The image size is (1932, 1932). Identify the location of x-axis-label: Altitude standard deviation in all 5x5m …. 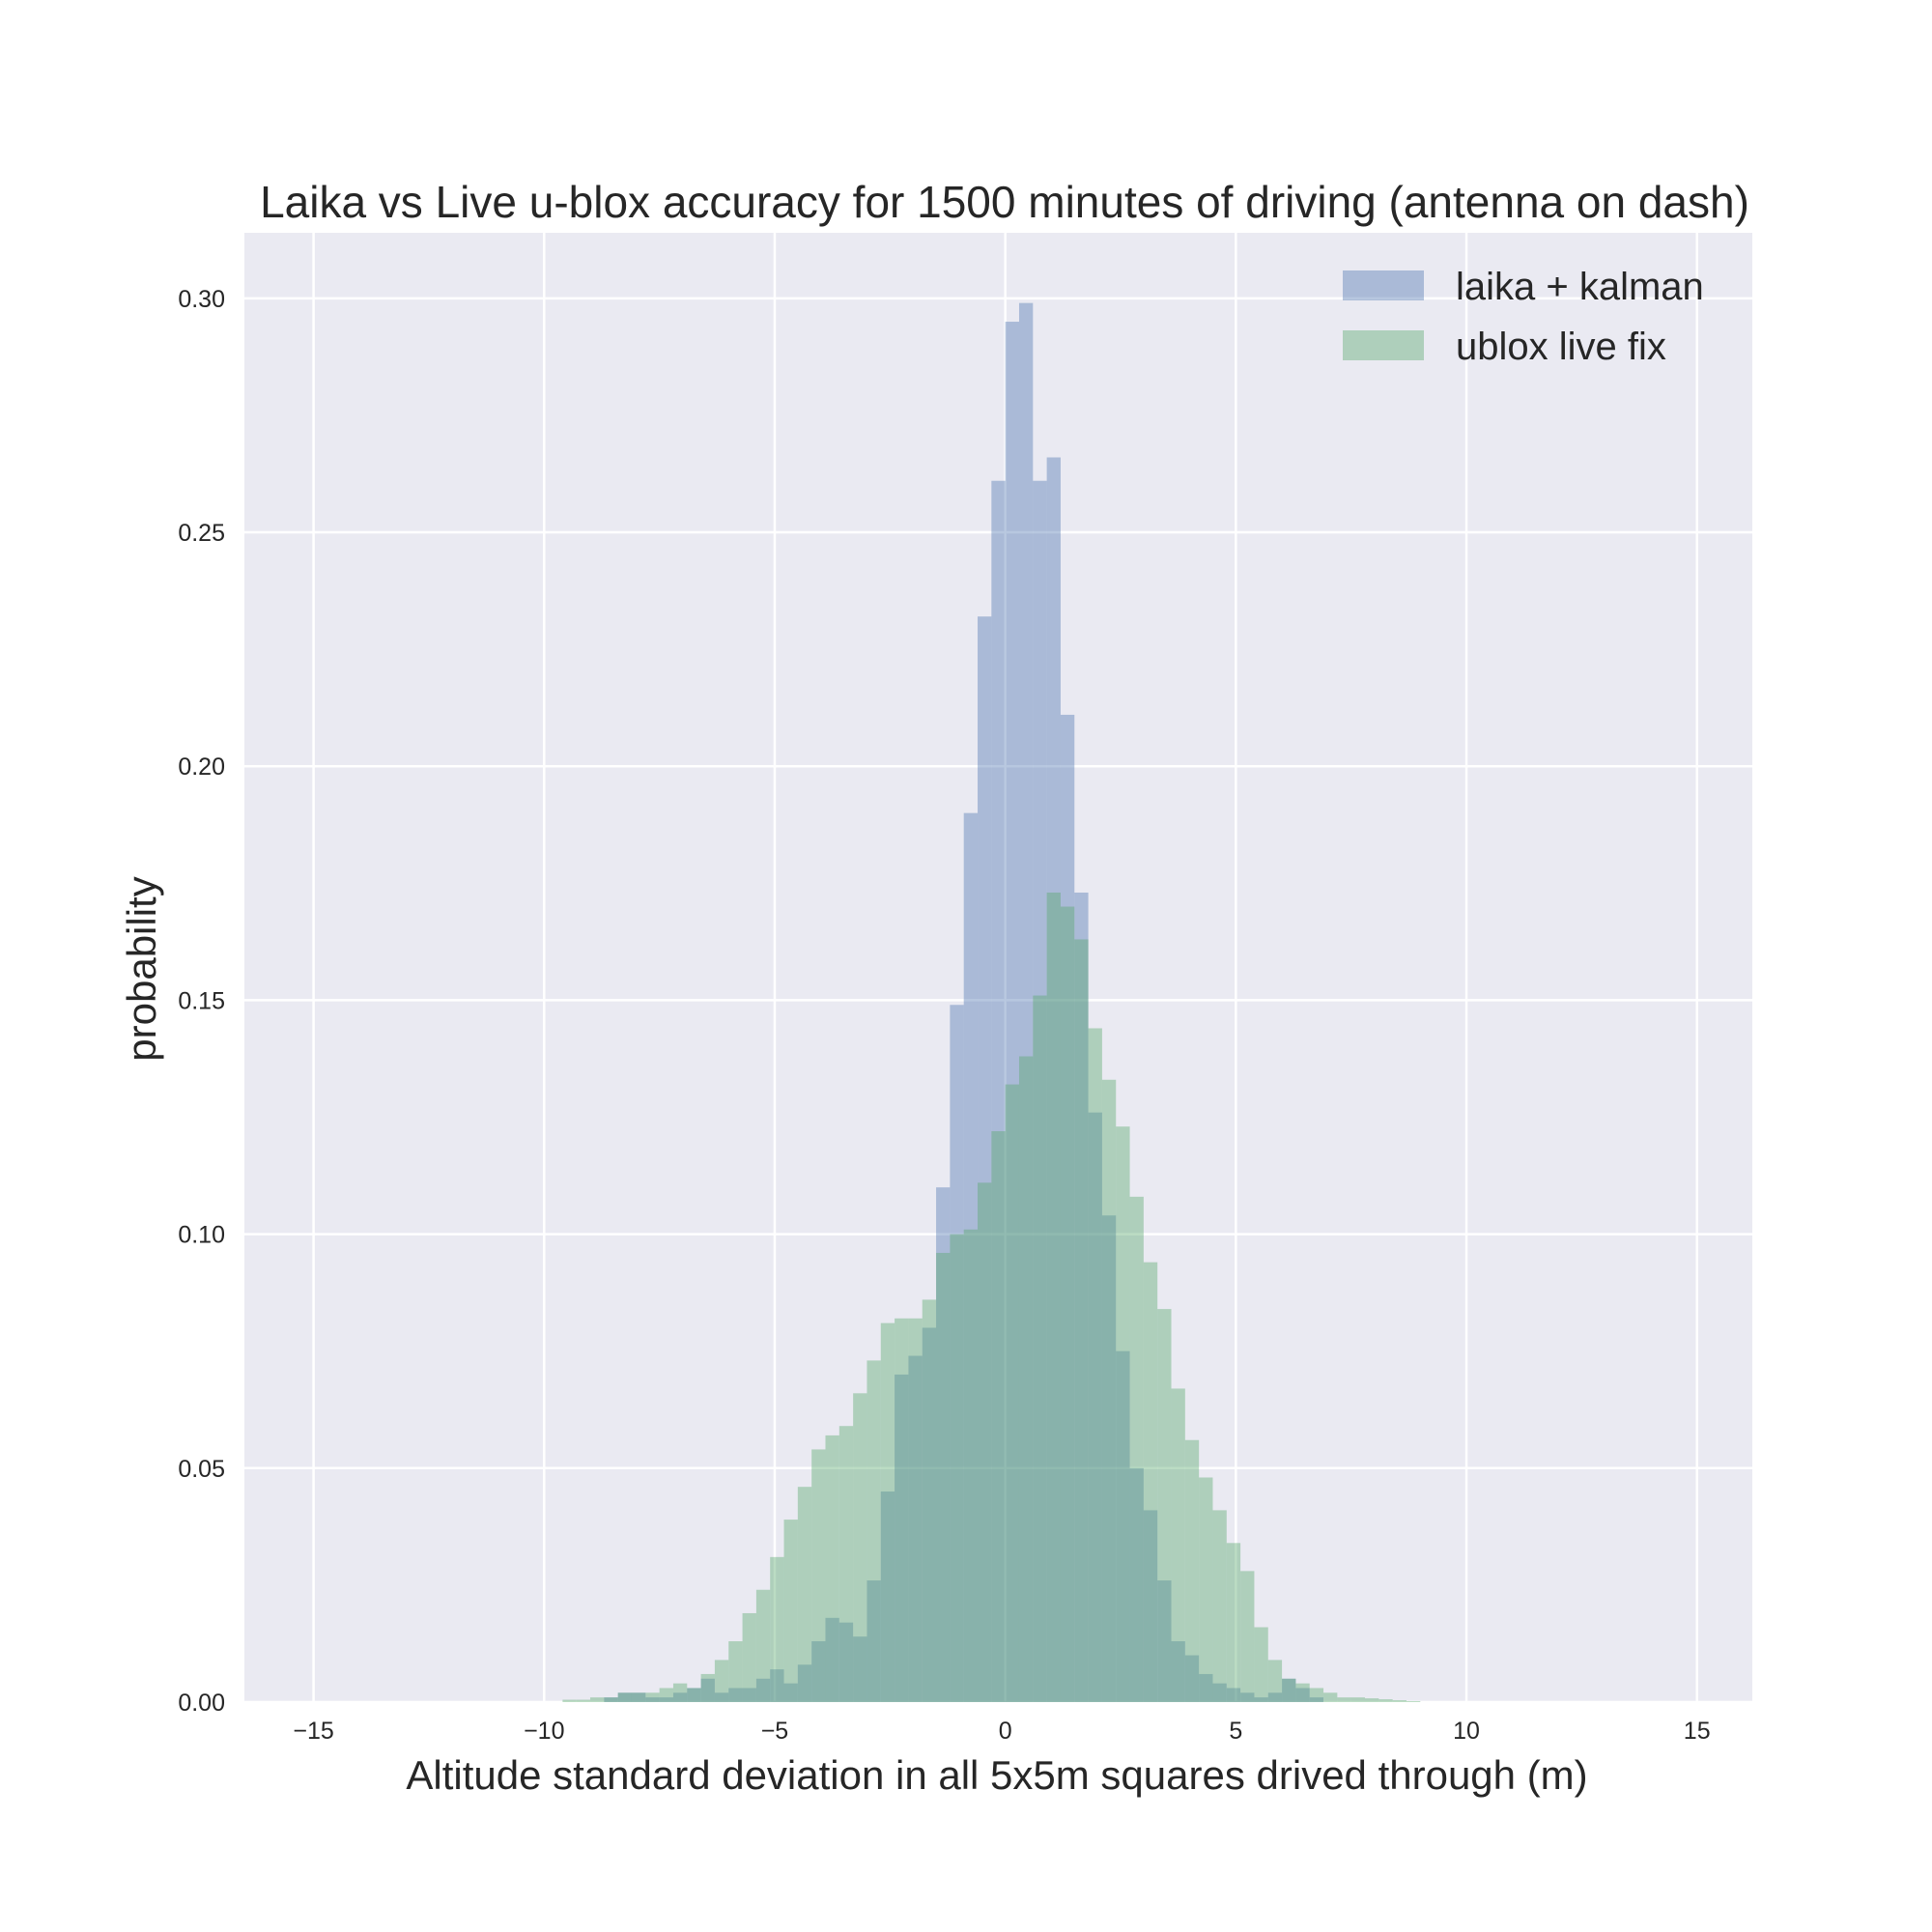
(996, 1775).